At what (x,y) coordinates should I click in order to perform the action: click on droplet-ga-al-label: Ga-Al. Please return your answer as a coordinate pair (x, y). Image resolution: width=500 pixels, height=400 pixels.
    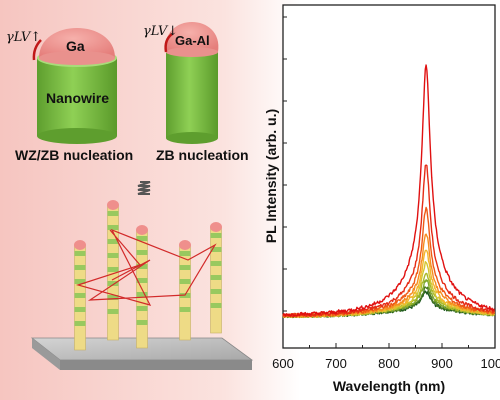
    Looking at the image, I should click on (192, 40).